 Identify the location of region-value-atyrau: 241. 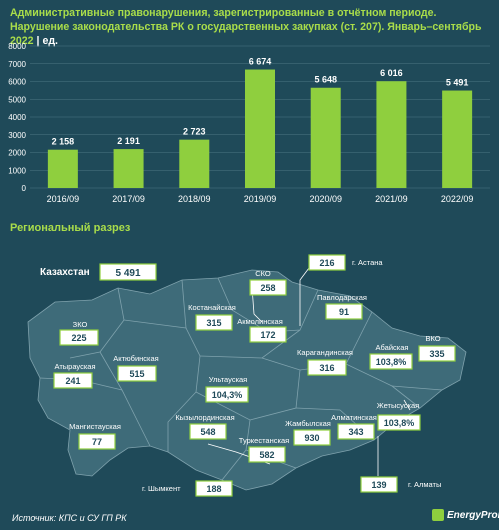
(72, 381).